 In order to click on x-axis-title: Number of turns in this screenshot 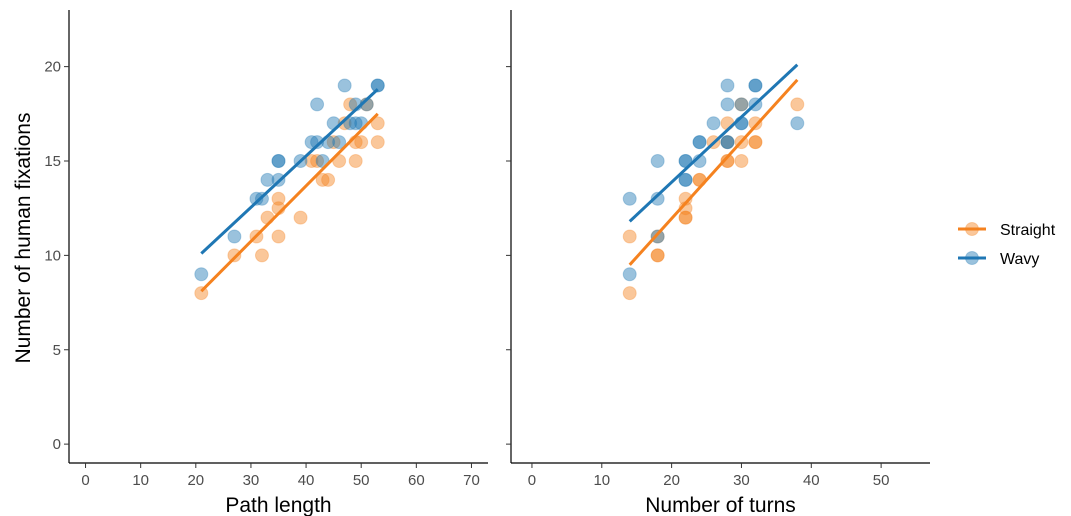, I will do `click(720, 505)`.